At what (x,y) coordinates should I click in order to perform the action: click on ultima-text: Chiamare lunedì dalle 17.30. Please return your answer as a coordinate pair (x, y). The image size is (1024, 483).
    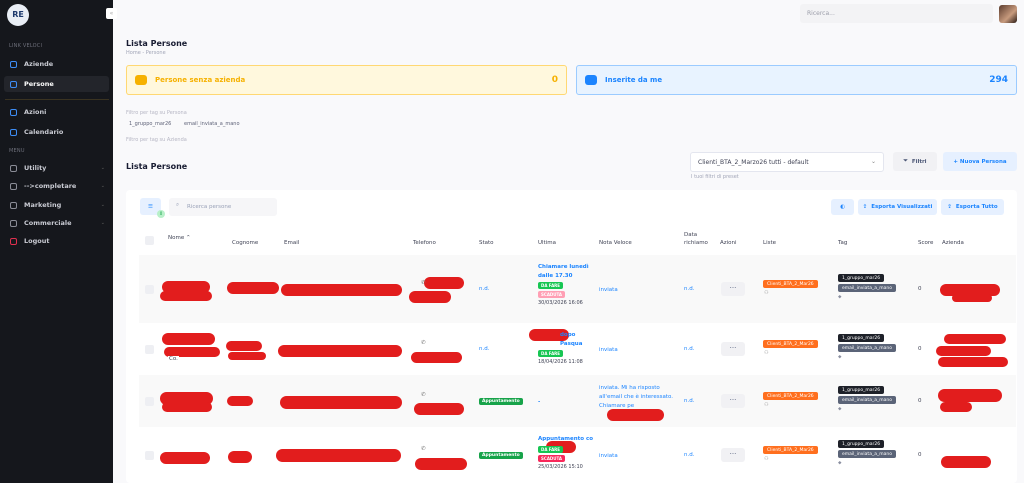
    Looking at the image, I should click on (563, 271).